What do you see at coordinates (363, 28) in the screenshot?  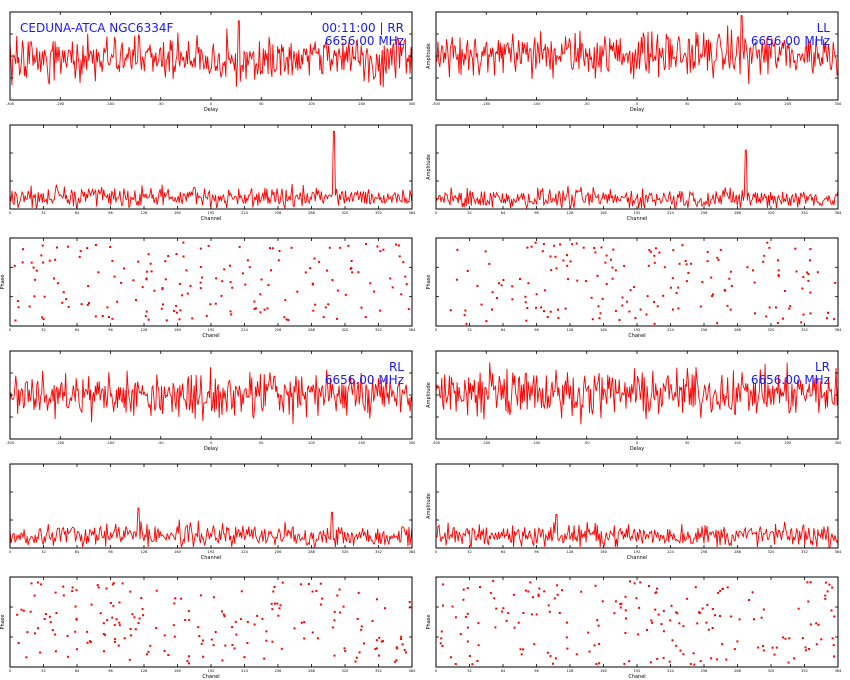 I see `baseline-label: 00:11:00 | RR` at bounding box center [363, 28].